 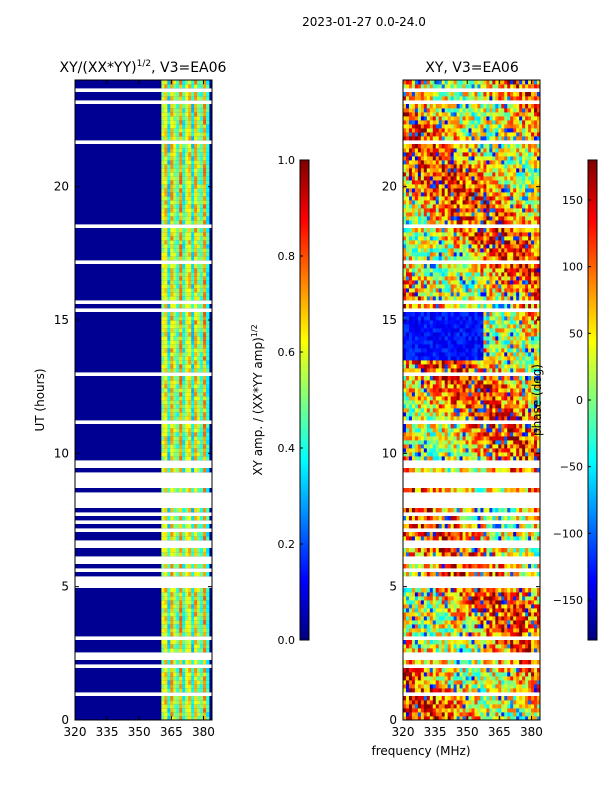 What do you see at coordinates (420, 751) in the screenshot?
I see `shared-xlabel: frequency (MHz)` at bounding box center [420, 751].